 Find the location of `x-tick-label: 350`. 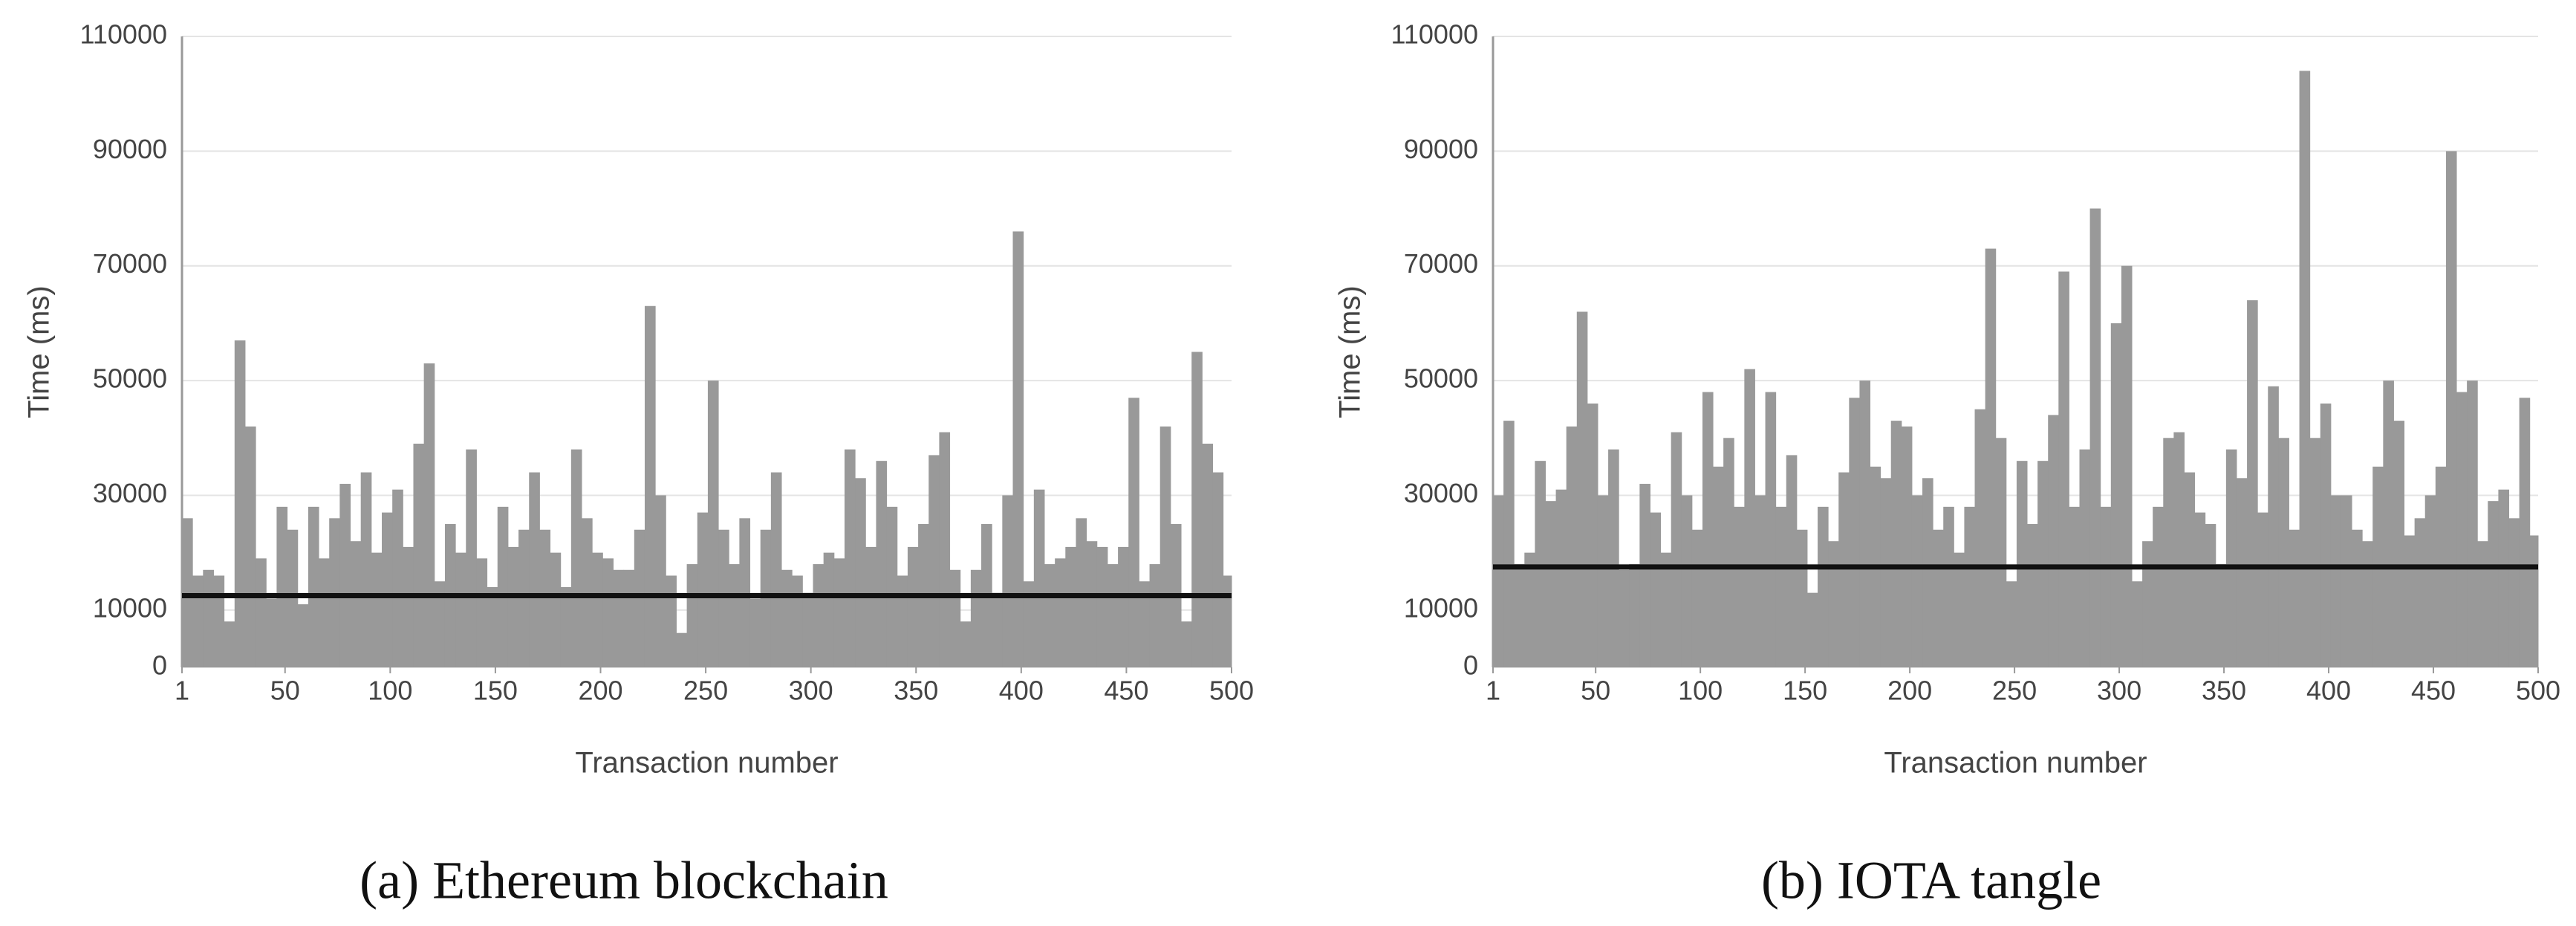

x-tick-label: 350 is located at coordinates (2224, 691).